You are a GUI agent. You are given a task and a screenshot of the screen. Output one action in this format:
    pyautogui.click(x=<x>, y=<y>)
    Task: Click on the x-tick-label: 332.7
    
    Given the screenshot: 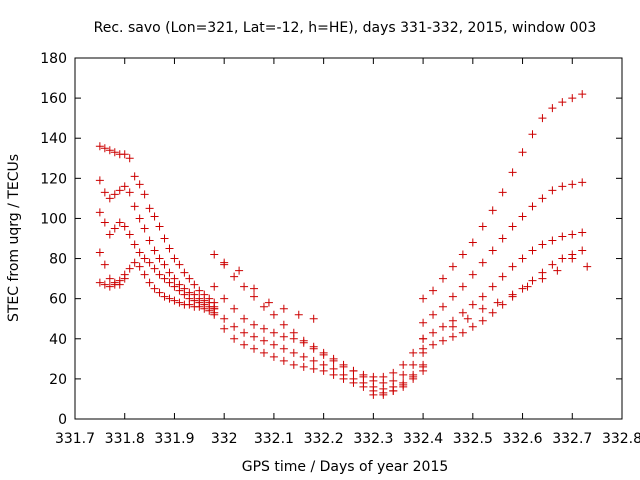 What is the action you would take?
    pyautogui.click(x=572, y=439)
    